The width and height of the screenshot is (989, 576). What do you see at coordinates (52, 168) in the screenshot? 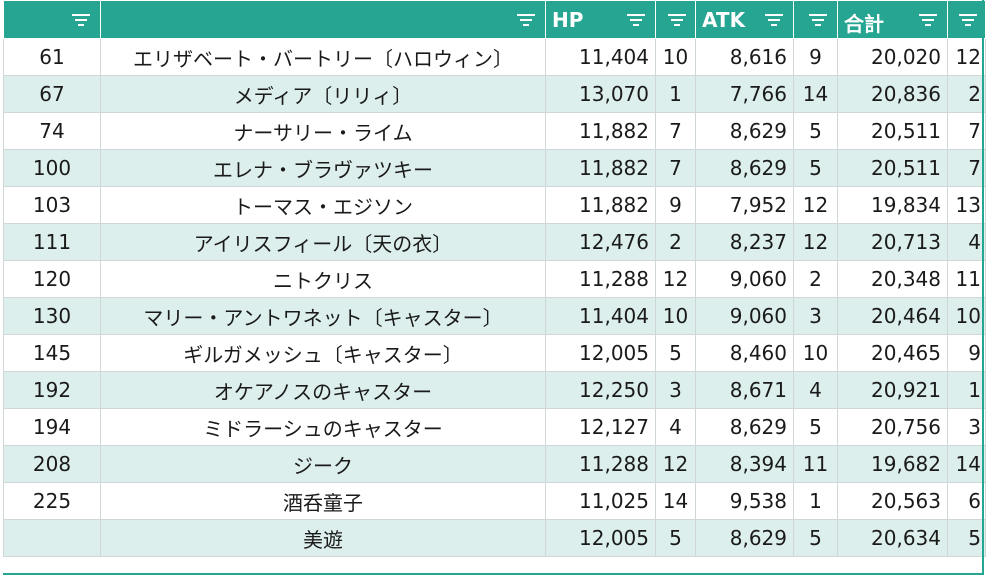
I see `cell-id: 100` at bounding box center [52, 168].